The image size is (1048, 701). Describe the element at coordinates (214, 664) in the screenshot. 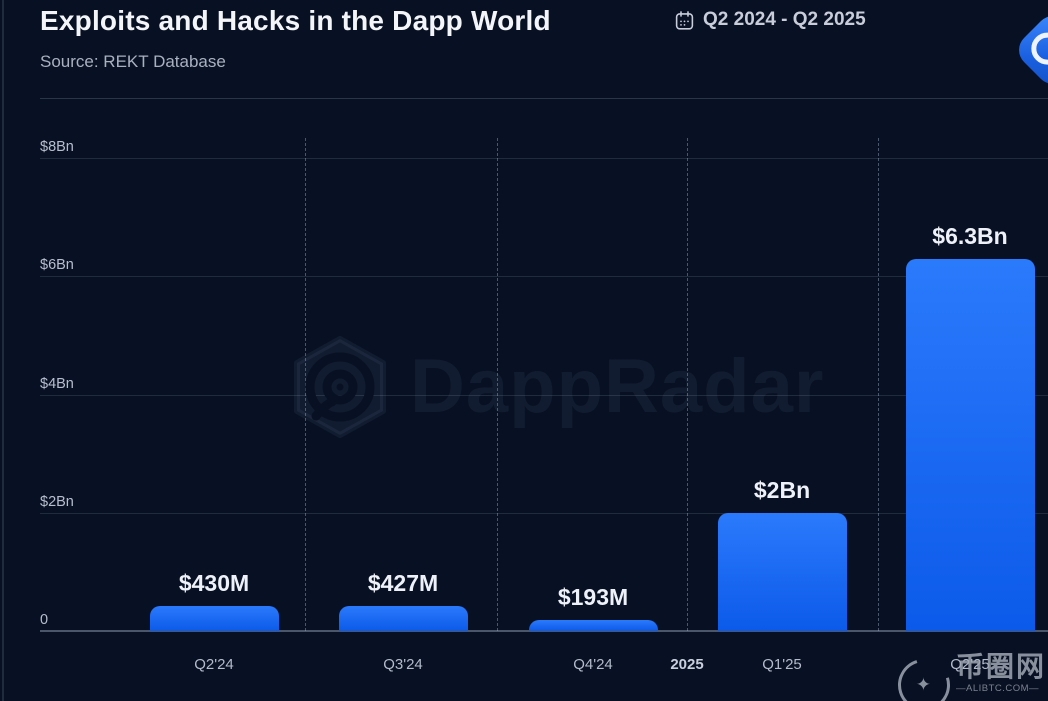

I see `x-tick-label: Q2'24` at that location.